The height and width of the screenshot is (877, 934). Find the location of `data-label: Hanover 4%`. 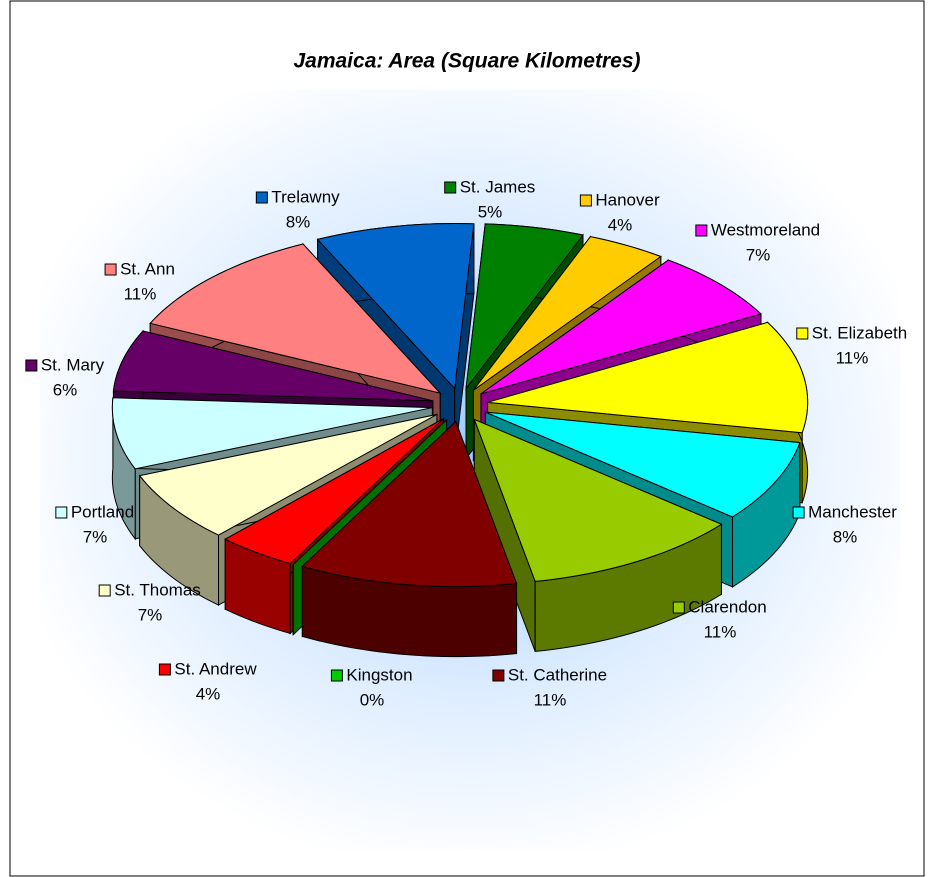

data-label: Hanover 4% is located at coordinates (619, 212).